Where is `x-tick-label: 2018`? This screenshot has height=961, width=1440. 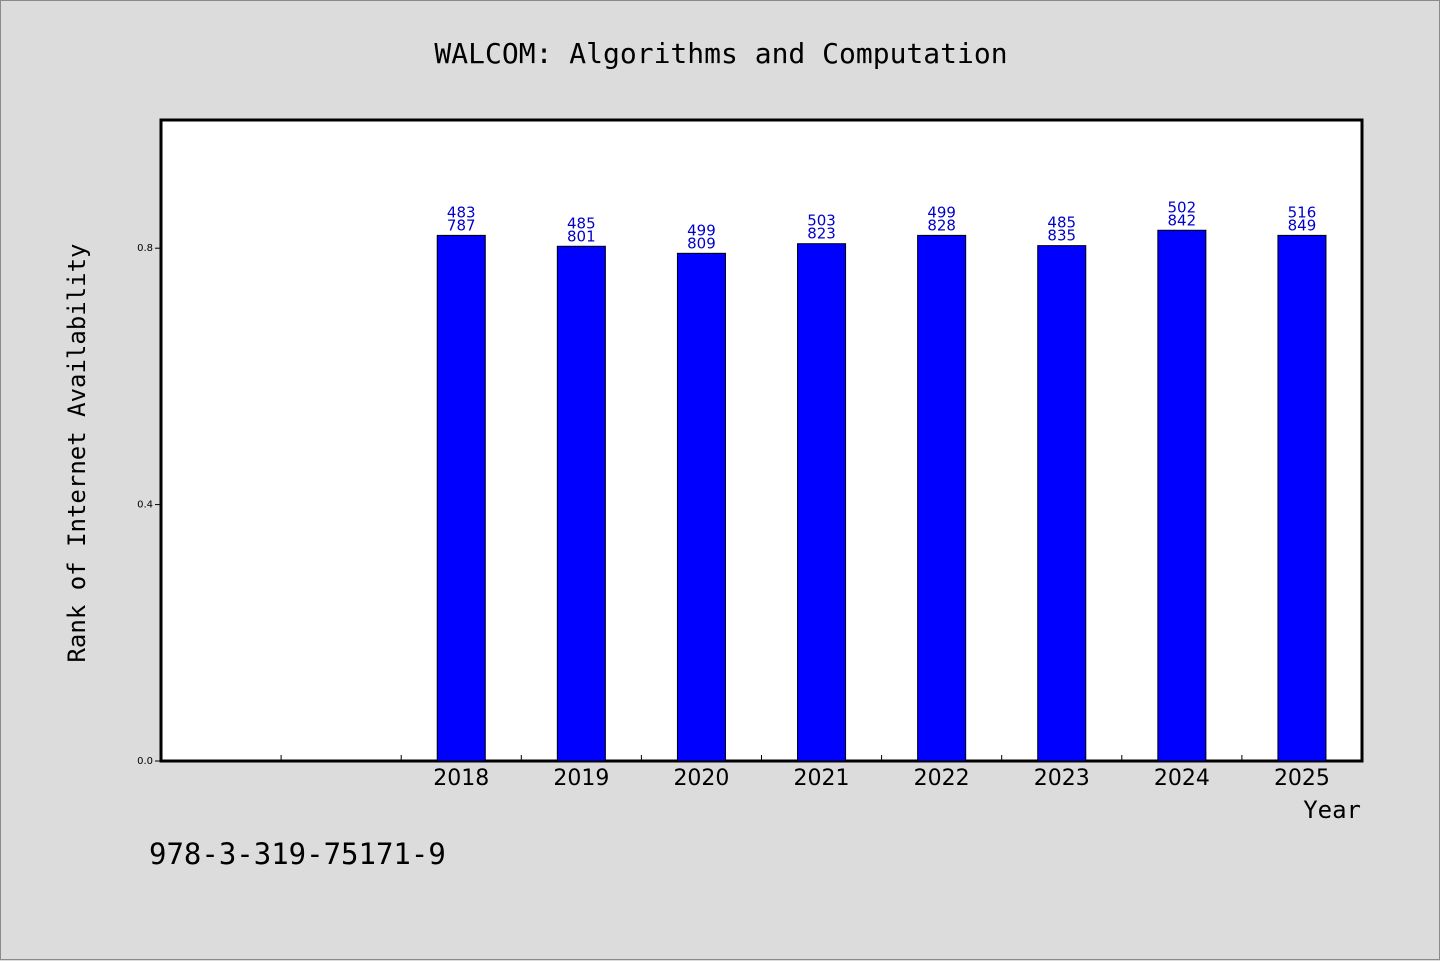 x-tick-label: 2018 is located at coordinates (461, 778).